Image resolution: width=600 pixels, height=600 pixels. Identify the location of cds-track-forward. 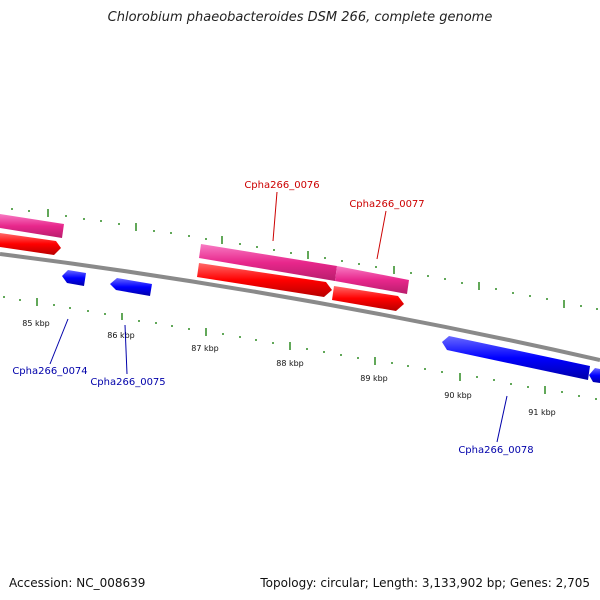
(202, 272).